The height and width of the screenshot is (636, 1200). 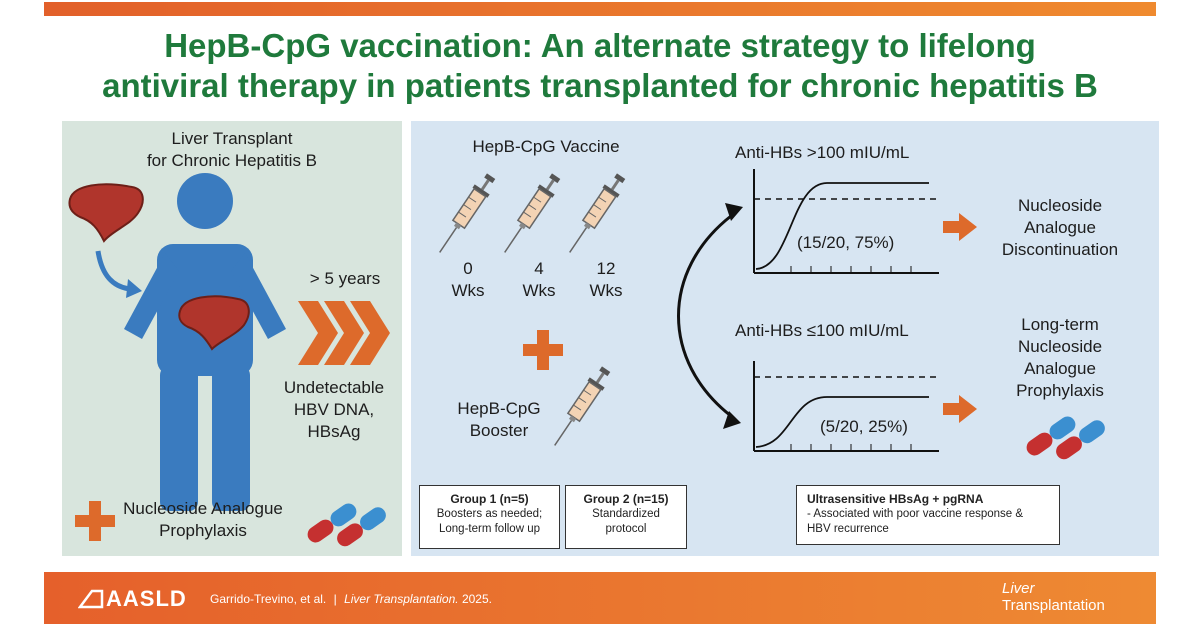 What do you see at coordinates (606, 268) in the screenshot?
I see `dose-number: 12` at bounding box center [606, 268].